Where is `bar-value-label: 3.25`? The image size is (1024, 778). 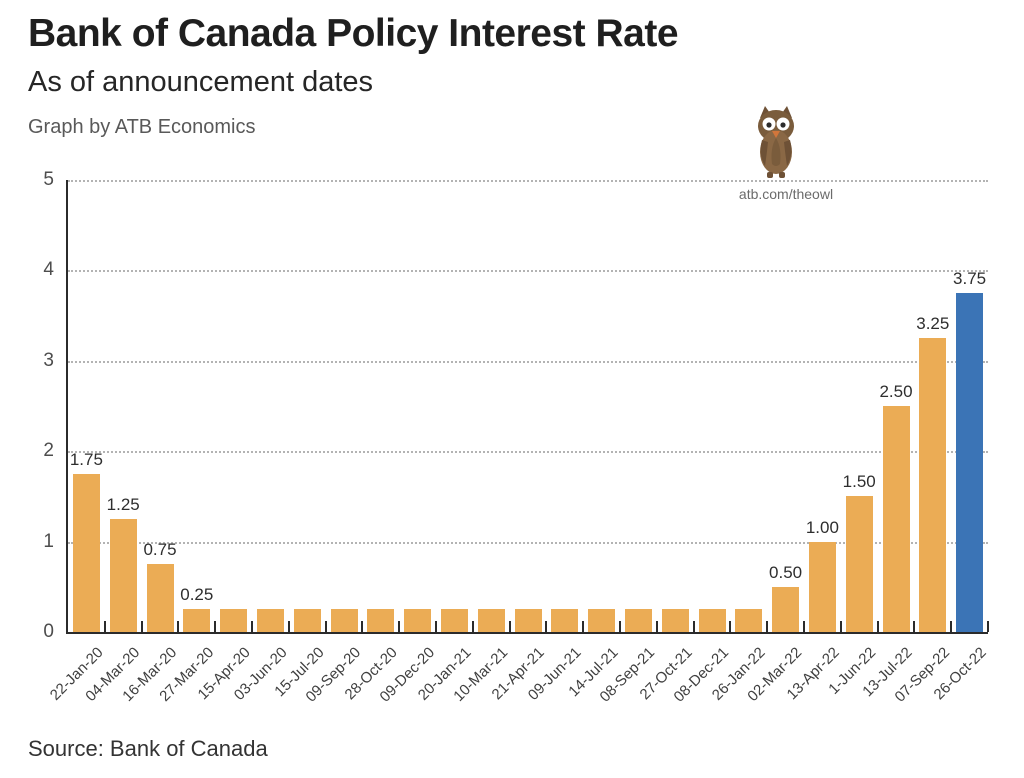
bar-value-label: 3.25 is located at coordinates (933, 324).